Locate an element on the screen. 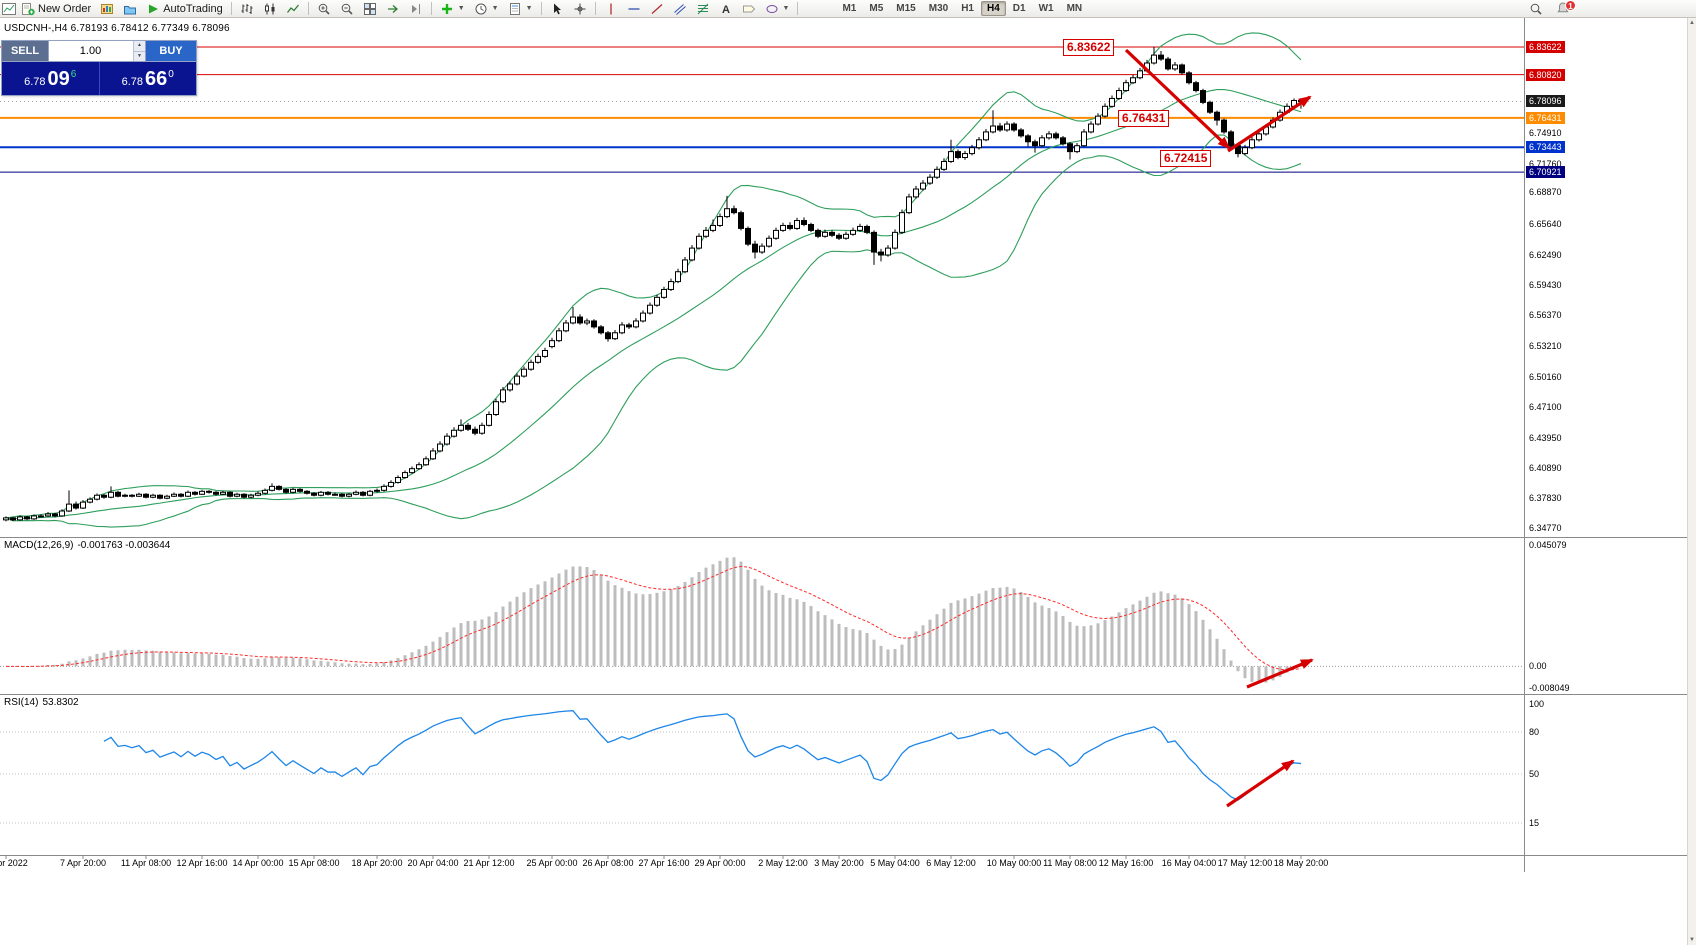 The image size is (1696, 945). one-click-trading-panel: SELL ▲ ▼ BUY 6.78 09 6 6.78 66 0 is located at coordinates (99, 68).